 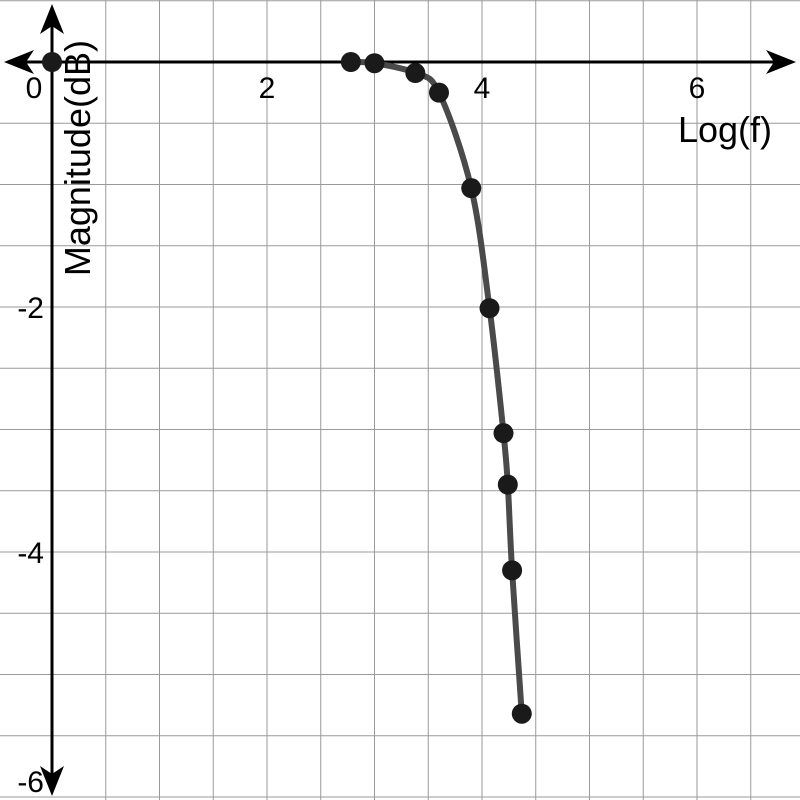 I want to click on x-tick-label: 0, so click(x=34, y=88).